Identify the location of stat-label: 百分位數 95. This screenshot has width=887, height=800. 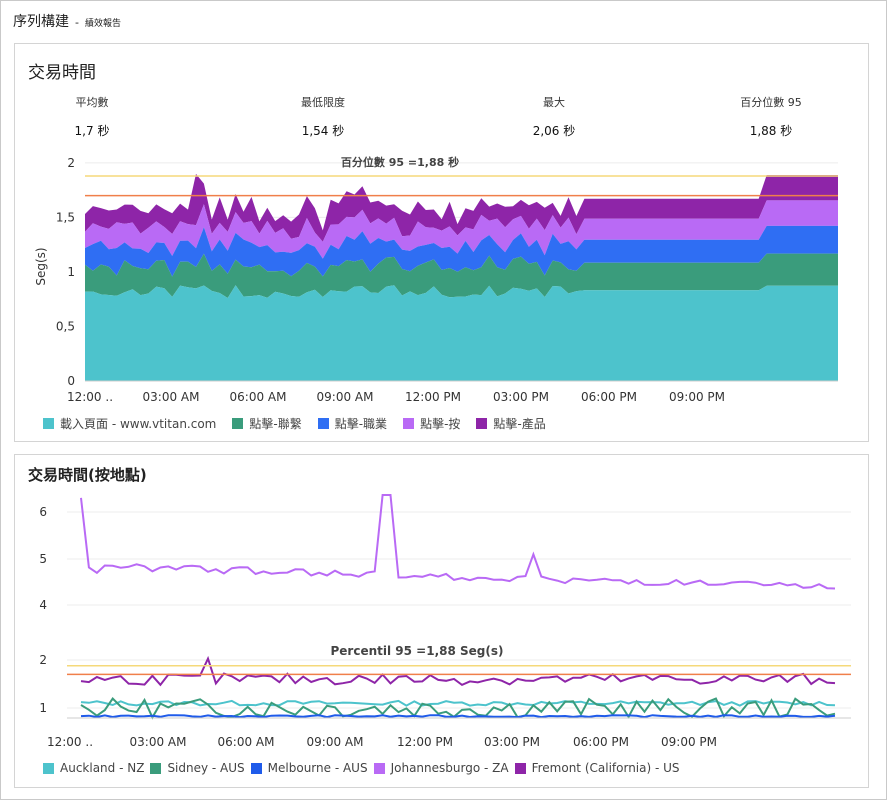
(771, 102).